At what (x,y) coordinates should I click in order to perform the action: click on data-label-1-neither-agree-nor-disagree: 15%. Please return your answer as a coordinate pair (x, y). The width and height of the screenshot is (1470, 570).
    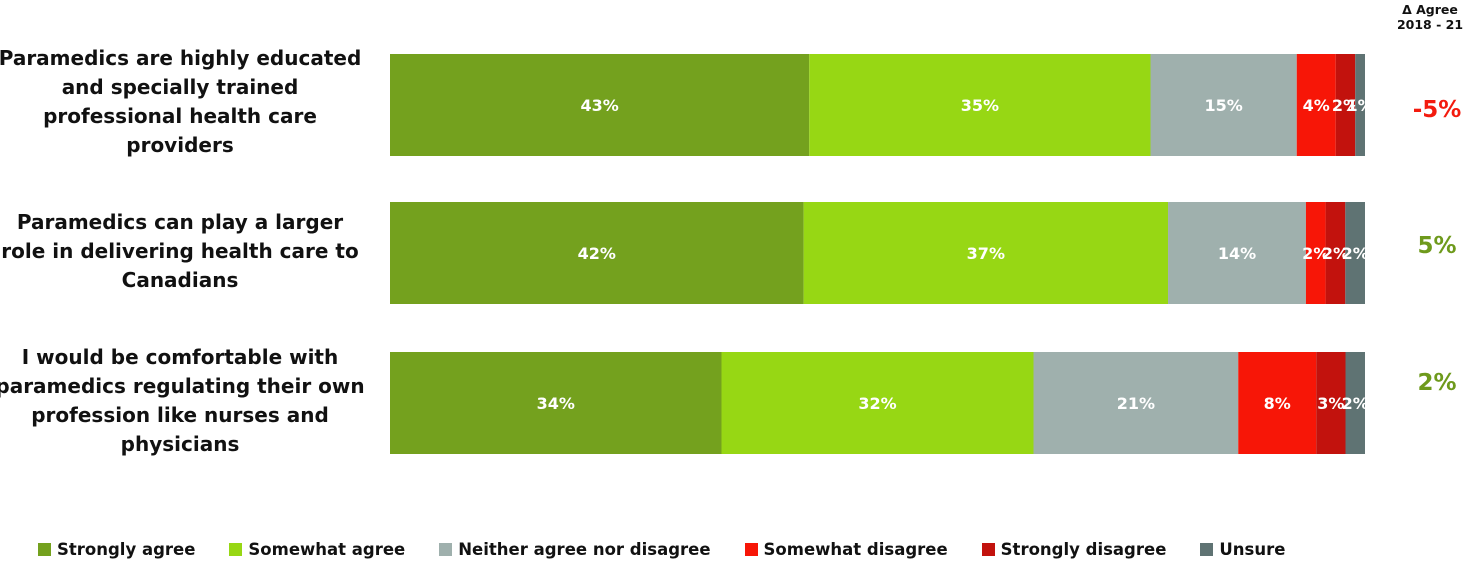
    Looking at the image, I should click on (1223, 105).